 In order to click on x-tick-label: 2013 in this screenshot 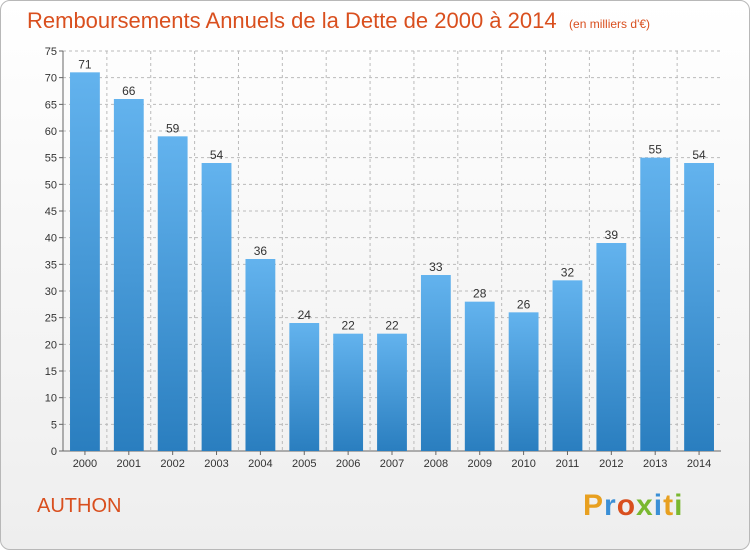, I will do `click(655, 464)`.